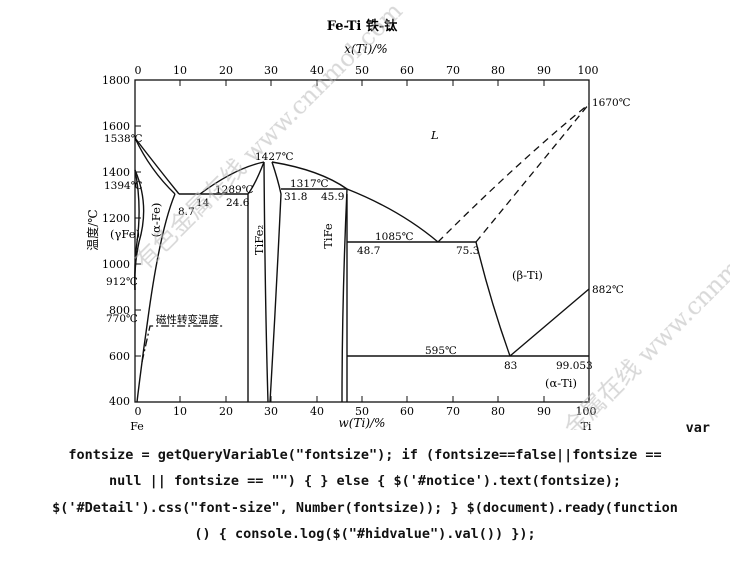 This screenshot has width=730, height=579. I want to click on tife2-left, so click(256, 281).